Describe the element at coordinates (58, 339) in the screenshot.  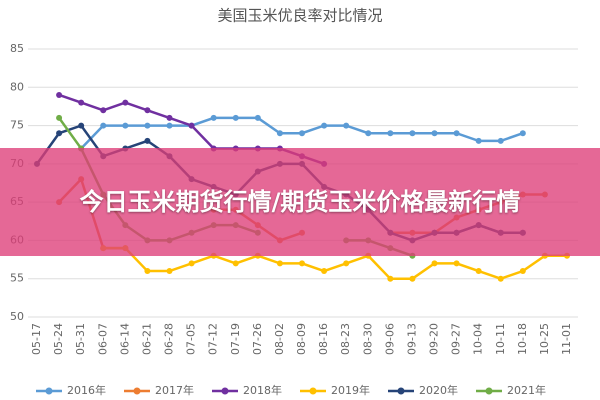
I see `x-tick-label: 05-24` at that location.